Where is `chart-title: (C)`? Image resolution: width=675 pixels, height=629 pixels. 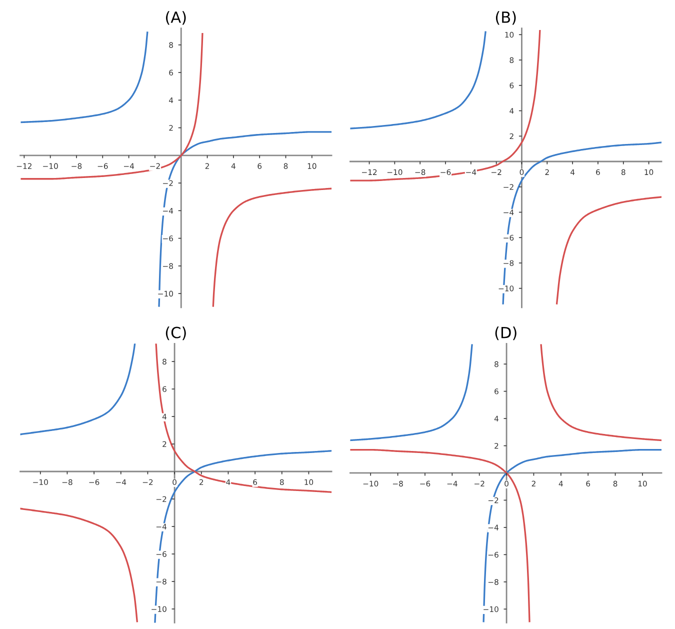 chart-title: (C) is located at coordinates (176, 333).